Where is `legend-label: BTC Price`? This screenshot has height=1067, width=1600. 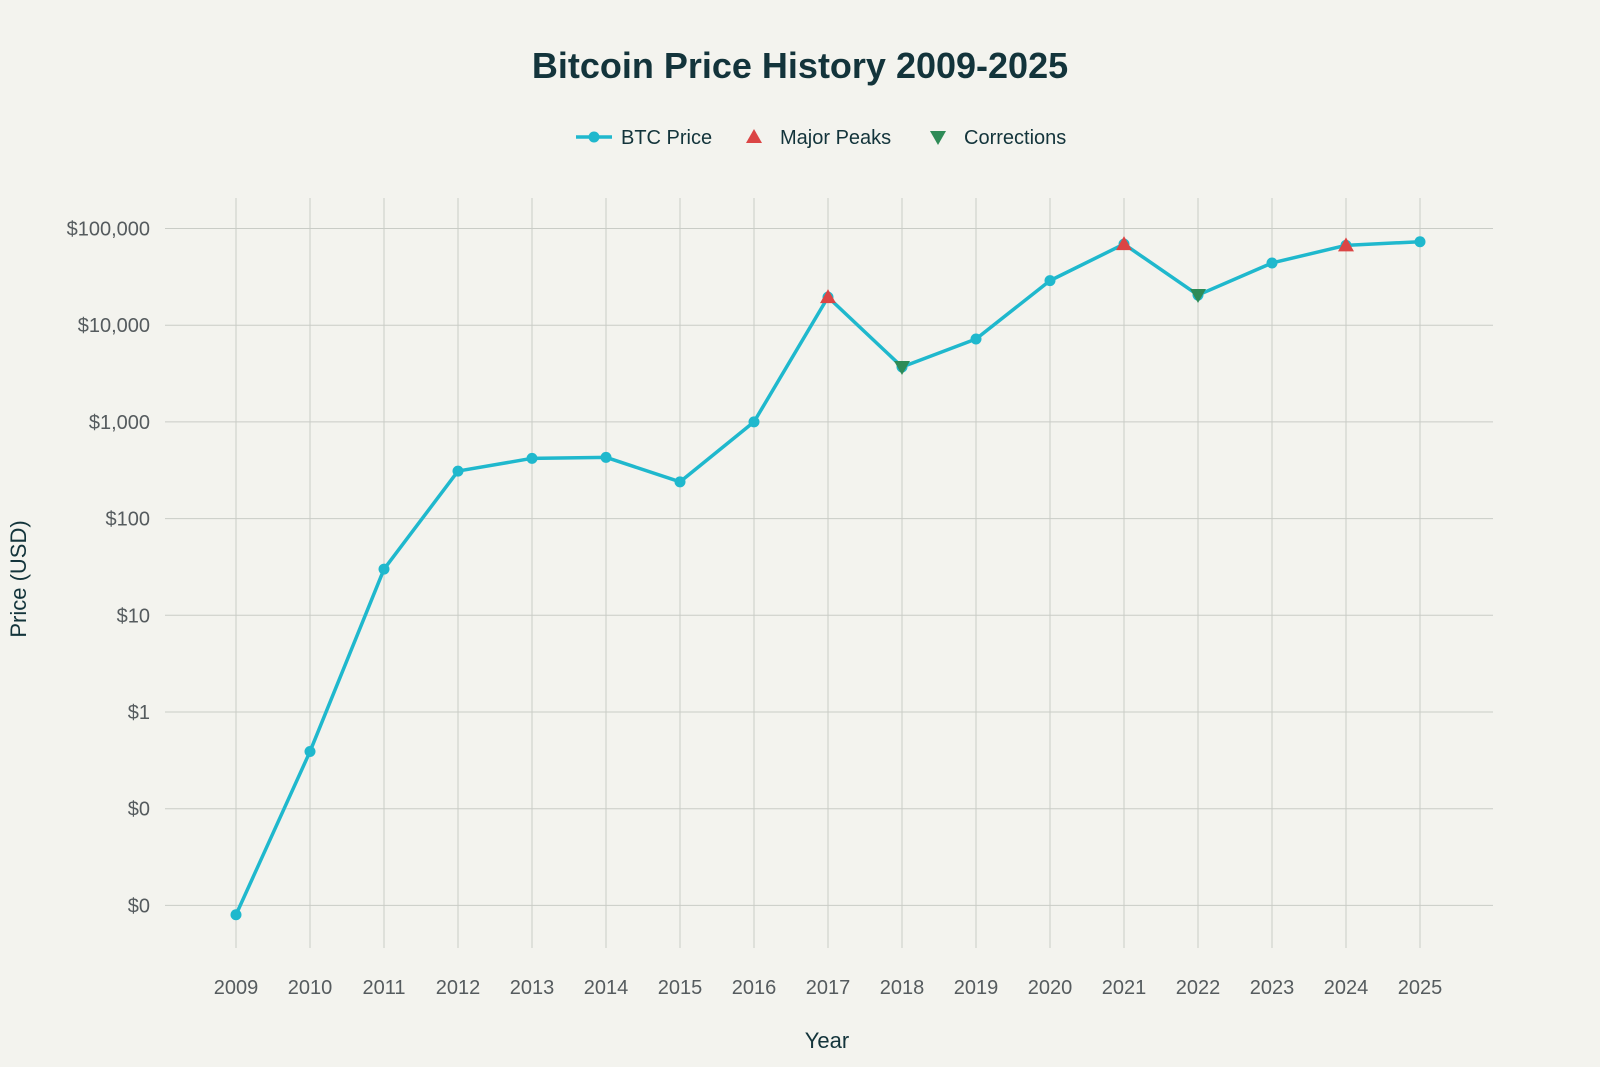
legend-label: BTC Price is located at coordinates (666, 138).